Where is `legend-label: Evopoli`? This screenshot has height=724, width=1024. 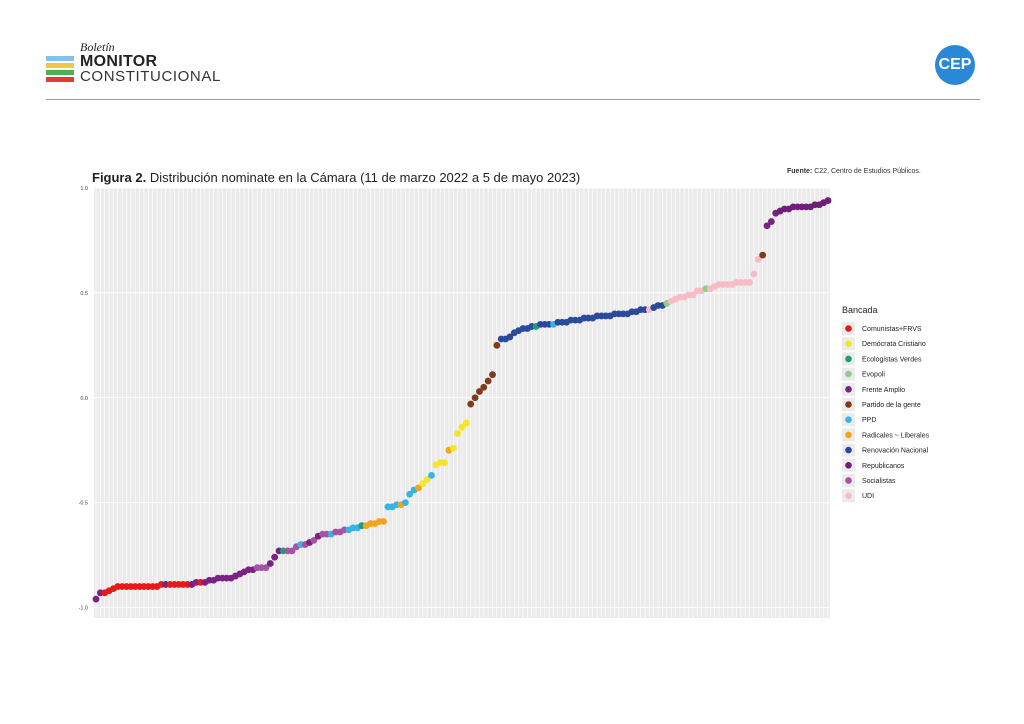
legend-label: Evopoli is located at coordinates (873, 375).